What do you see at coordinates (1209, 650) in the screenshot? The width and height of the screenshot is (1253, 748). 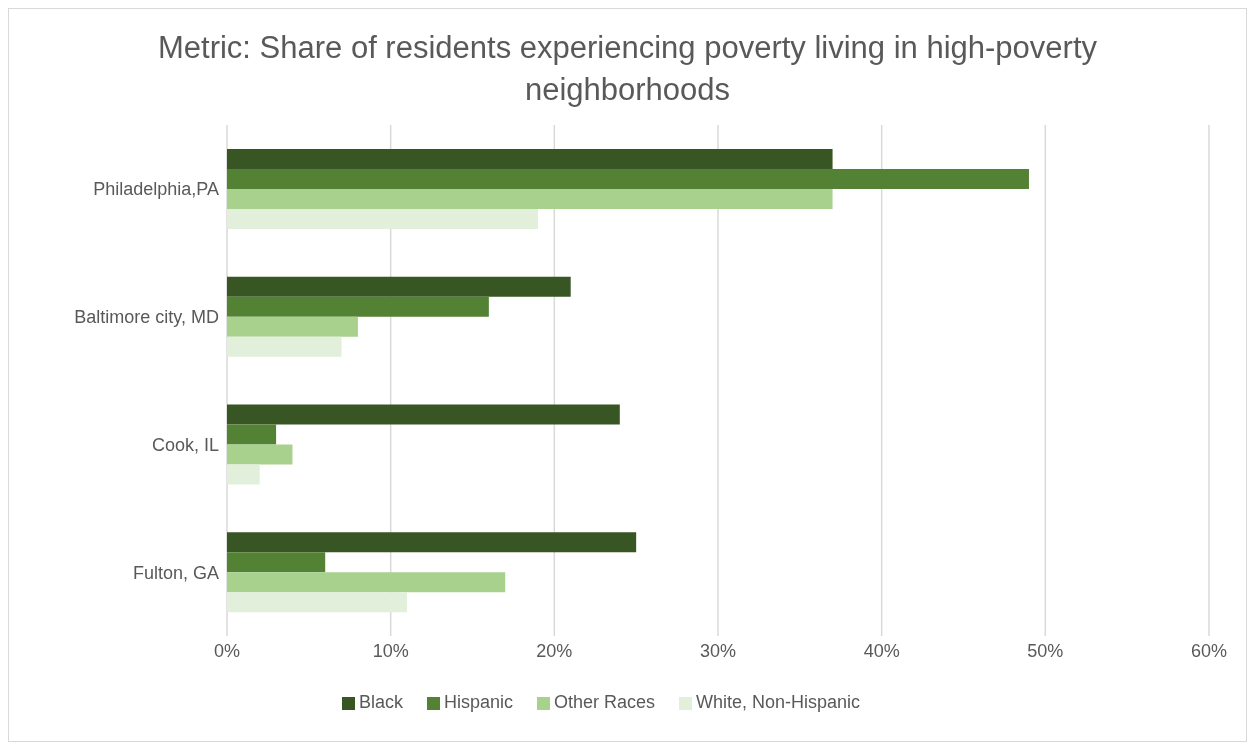 I see `x-tick-label: 60%` at bounding box center [1209, 650].